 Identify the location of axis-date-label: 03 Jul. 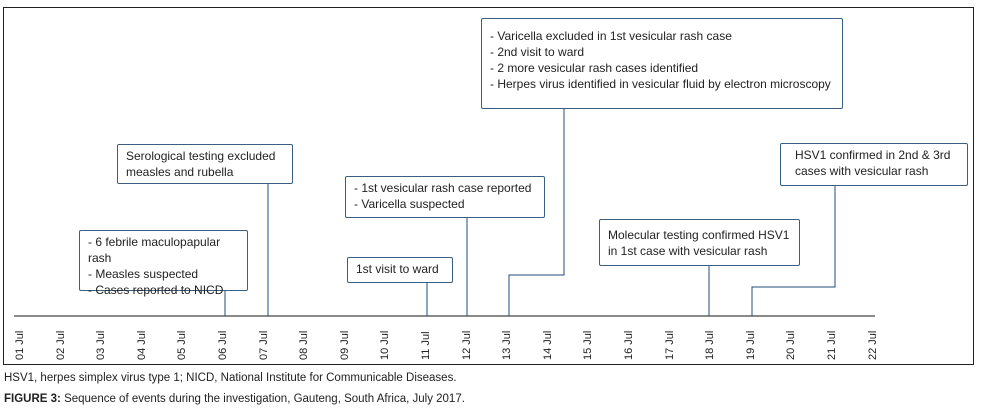
(101, 345).